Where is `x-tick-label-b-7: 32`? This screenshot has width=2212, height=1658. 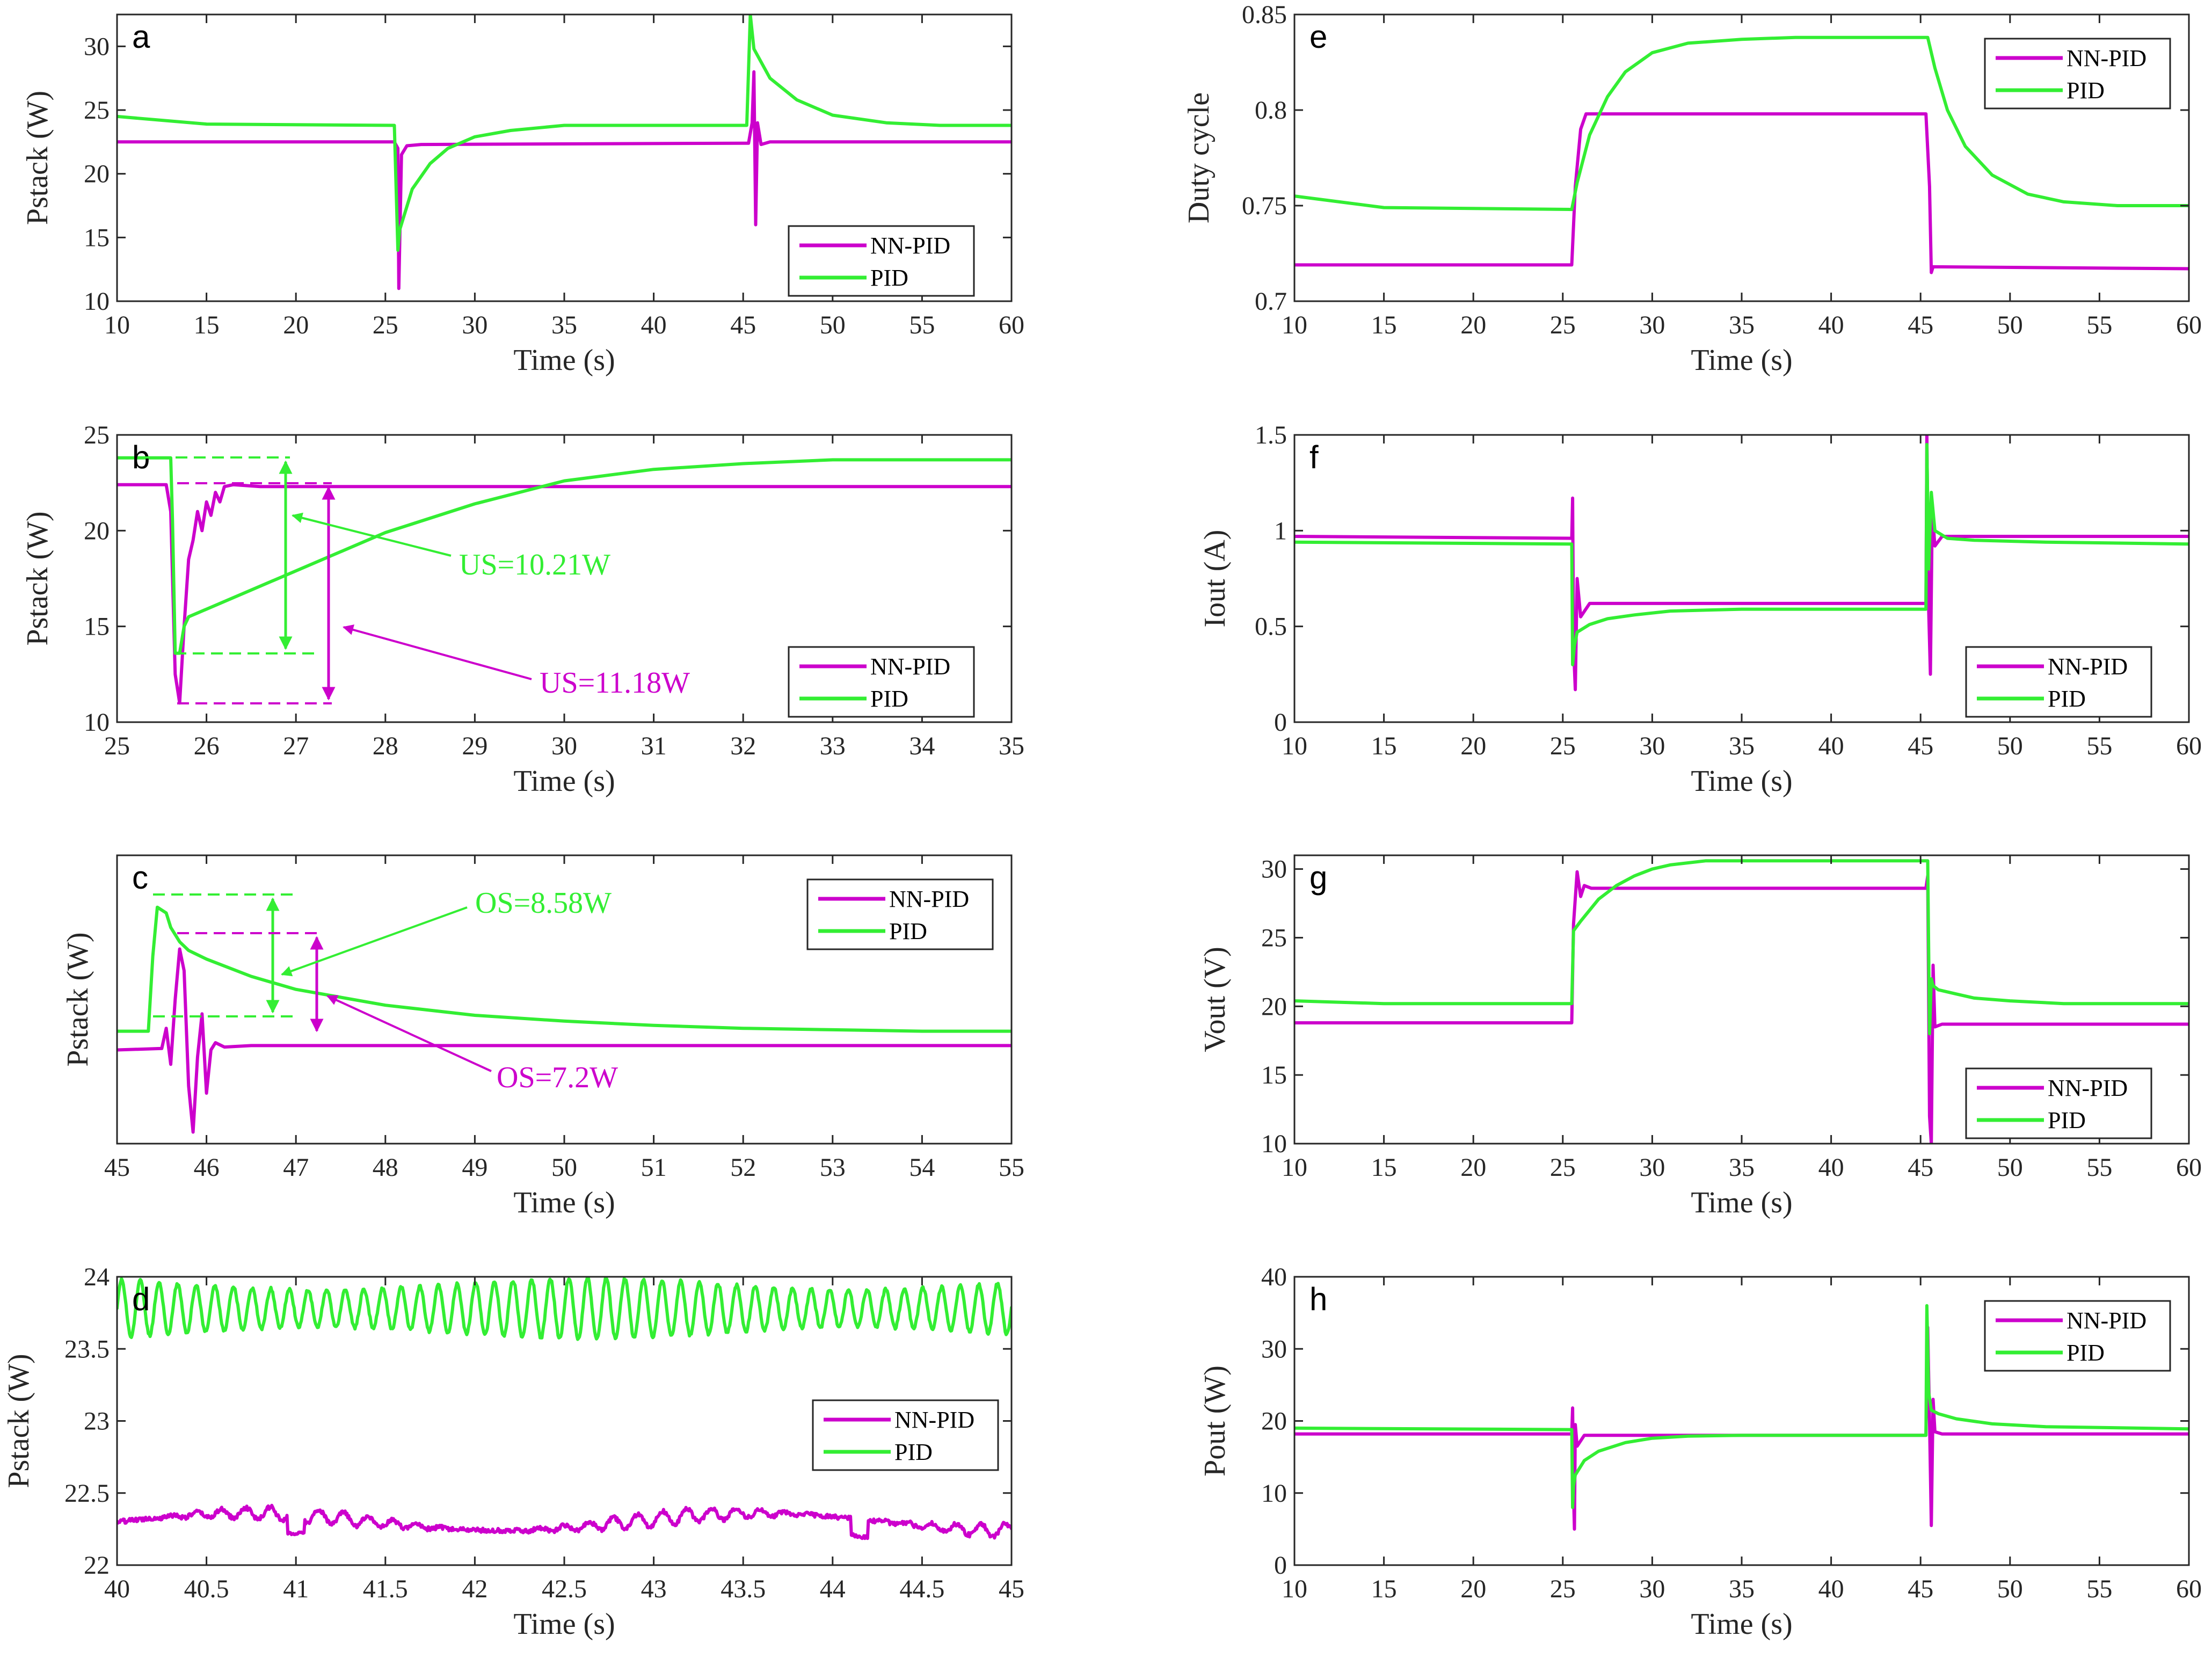
x-tick-label-b-7: 32 is located at coordinates (743, 746).